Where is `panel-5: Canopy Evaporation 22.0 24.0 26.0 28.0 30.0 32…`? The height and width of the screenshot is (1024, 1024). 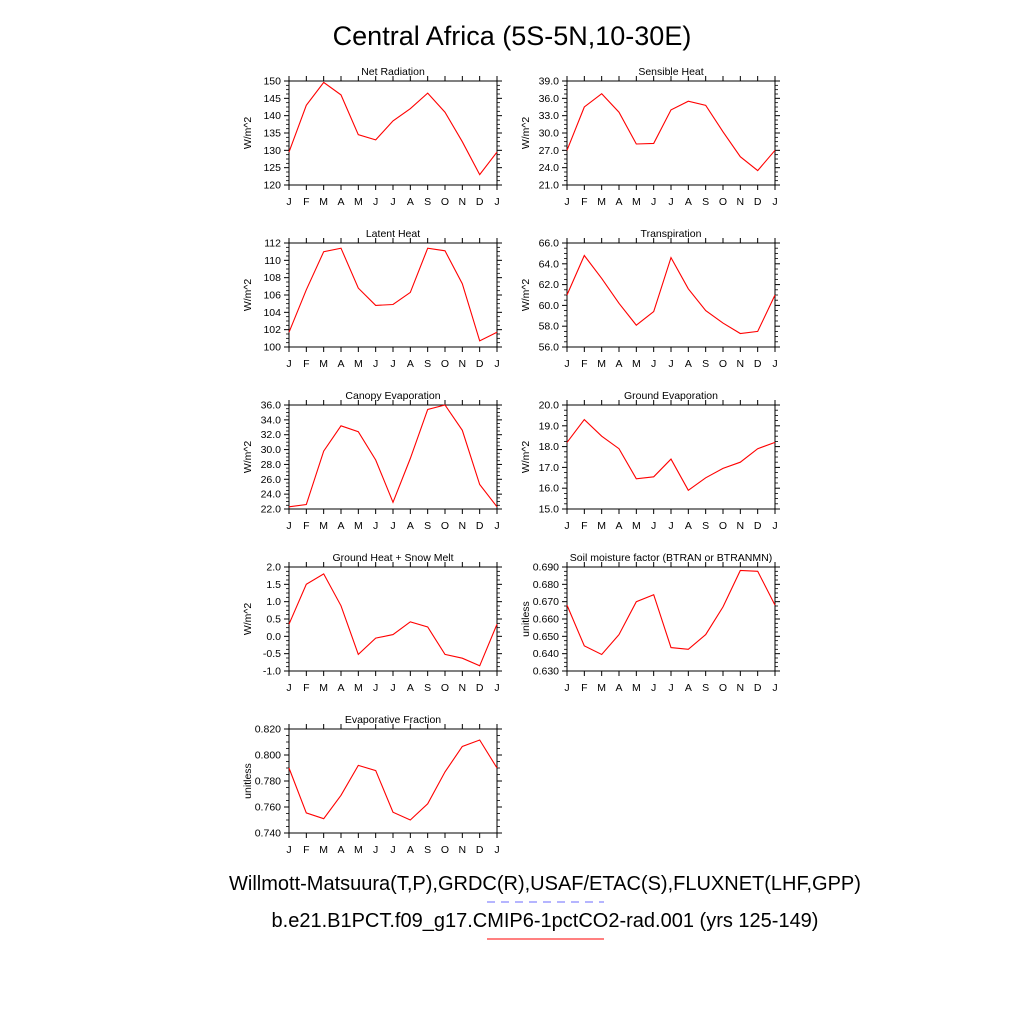 panel-5: Canopy Evaporation 22.0 24.0 26.0 28.0 30.0 32… is located at coordinates (372, 461).